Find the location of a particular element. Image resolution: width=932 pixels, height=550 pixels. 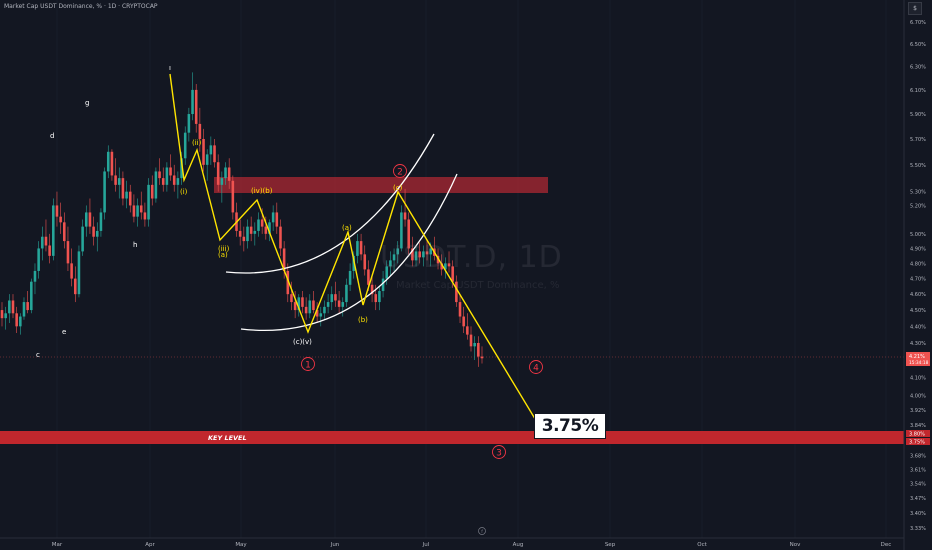

svg-text: f is located at coordinates (482, 532).